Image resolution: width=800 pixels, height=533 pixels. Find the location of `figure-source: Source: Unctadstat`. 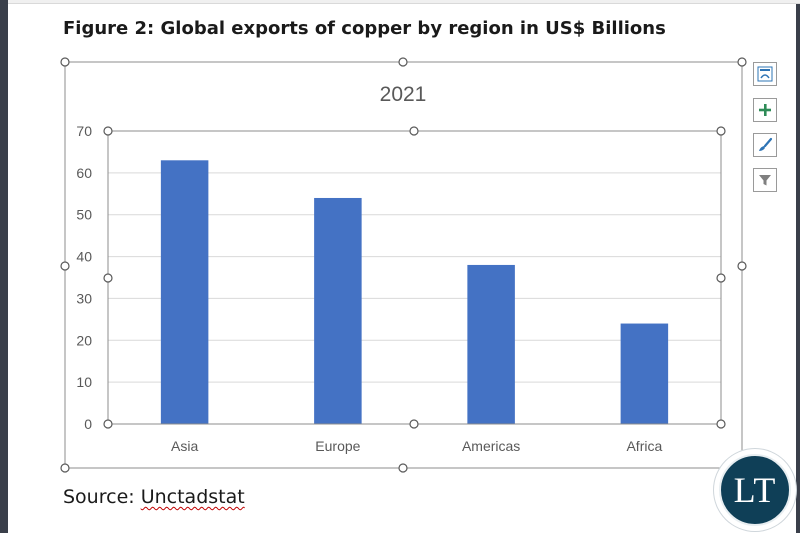

figure-source: Source: Unctadstat is located at coordinates (154, 497).